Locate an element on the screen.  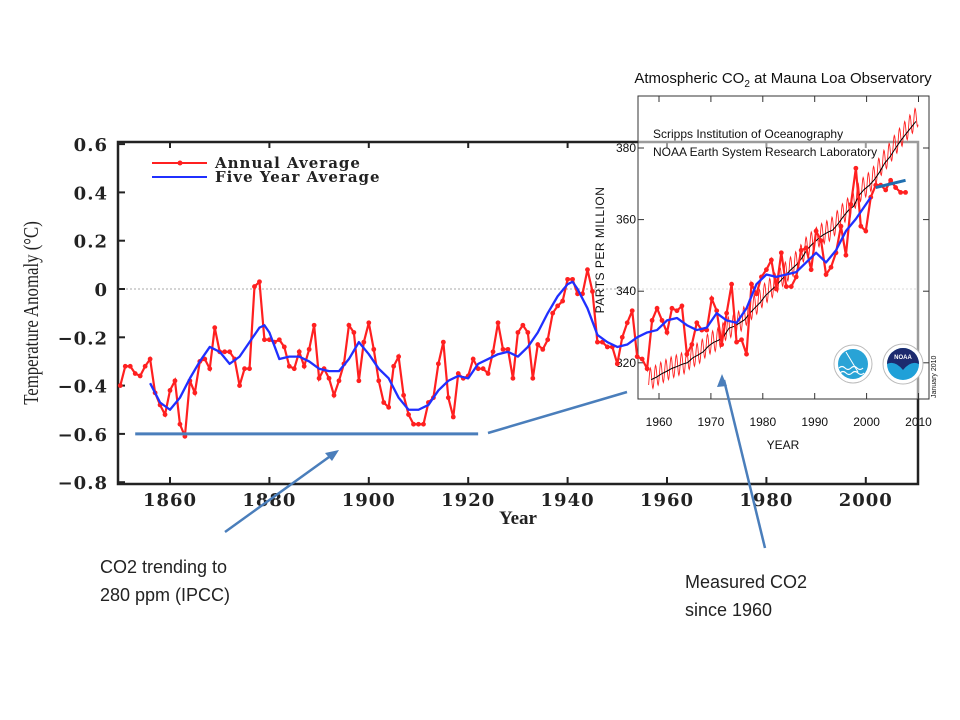
co2-x-tick-label: 2010 is located at coordinates (918, 422).